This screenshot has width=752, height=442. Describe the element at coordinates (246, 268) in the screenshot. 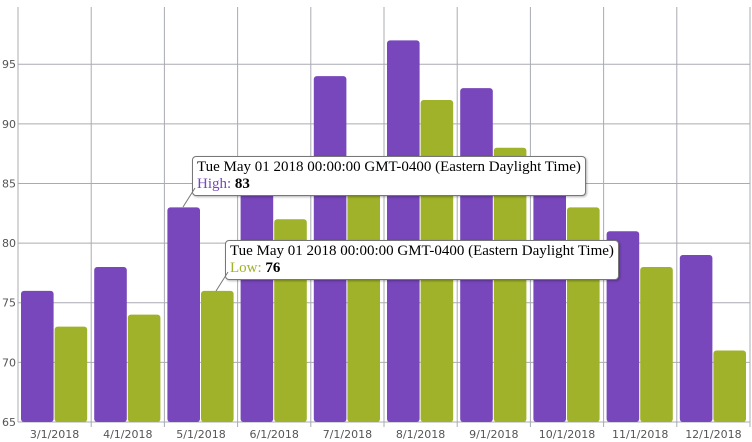

I see `tooltip-series-label: Low:` at that location.